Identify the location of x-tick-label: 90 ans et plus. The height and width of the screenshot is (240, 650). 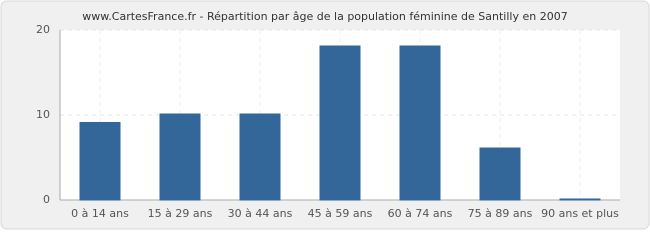
(580, 213).